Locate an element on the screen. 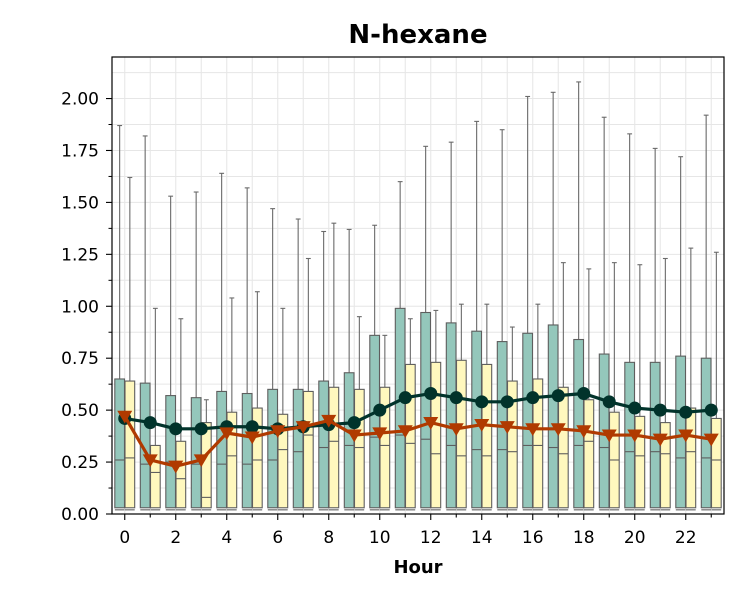 The width and height of the screenshot is (750, 600). y-tick-label: 2.00 is located at coordinates (80, 100).